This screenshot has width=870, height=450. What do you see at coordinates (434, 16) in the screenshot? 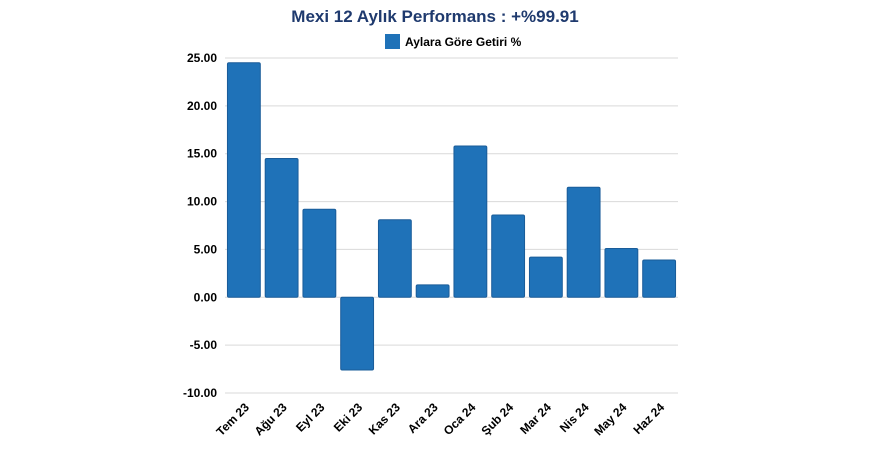
I see `chart-title: Mexi 12 Aylık Performans : +%99.91` at bounding box center [434, 16].